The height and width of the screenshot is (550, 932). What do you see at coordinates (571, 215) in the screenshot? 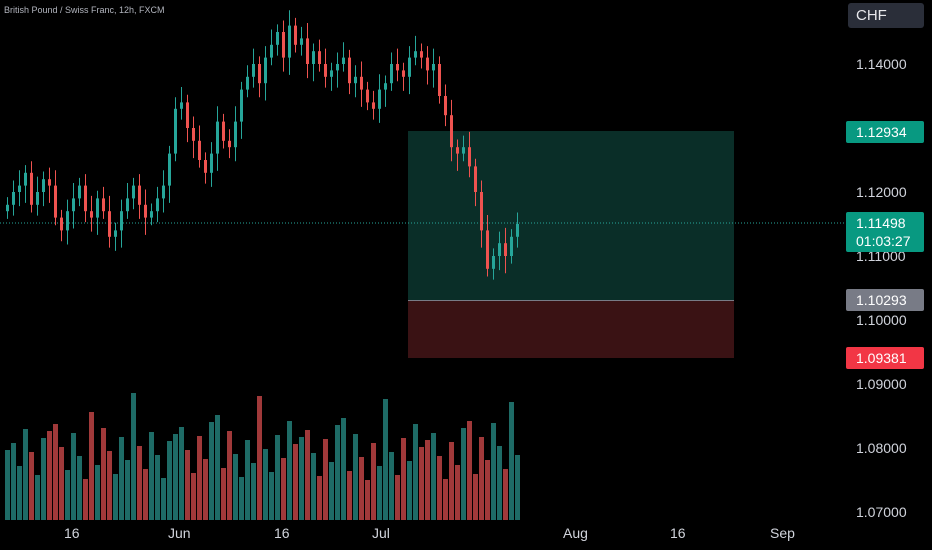
I see `profit-zone` at bounding box center [571, 215].